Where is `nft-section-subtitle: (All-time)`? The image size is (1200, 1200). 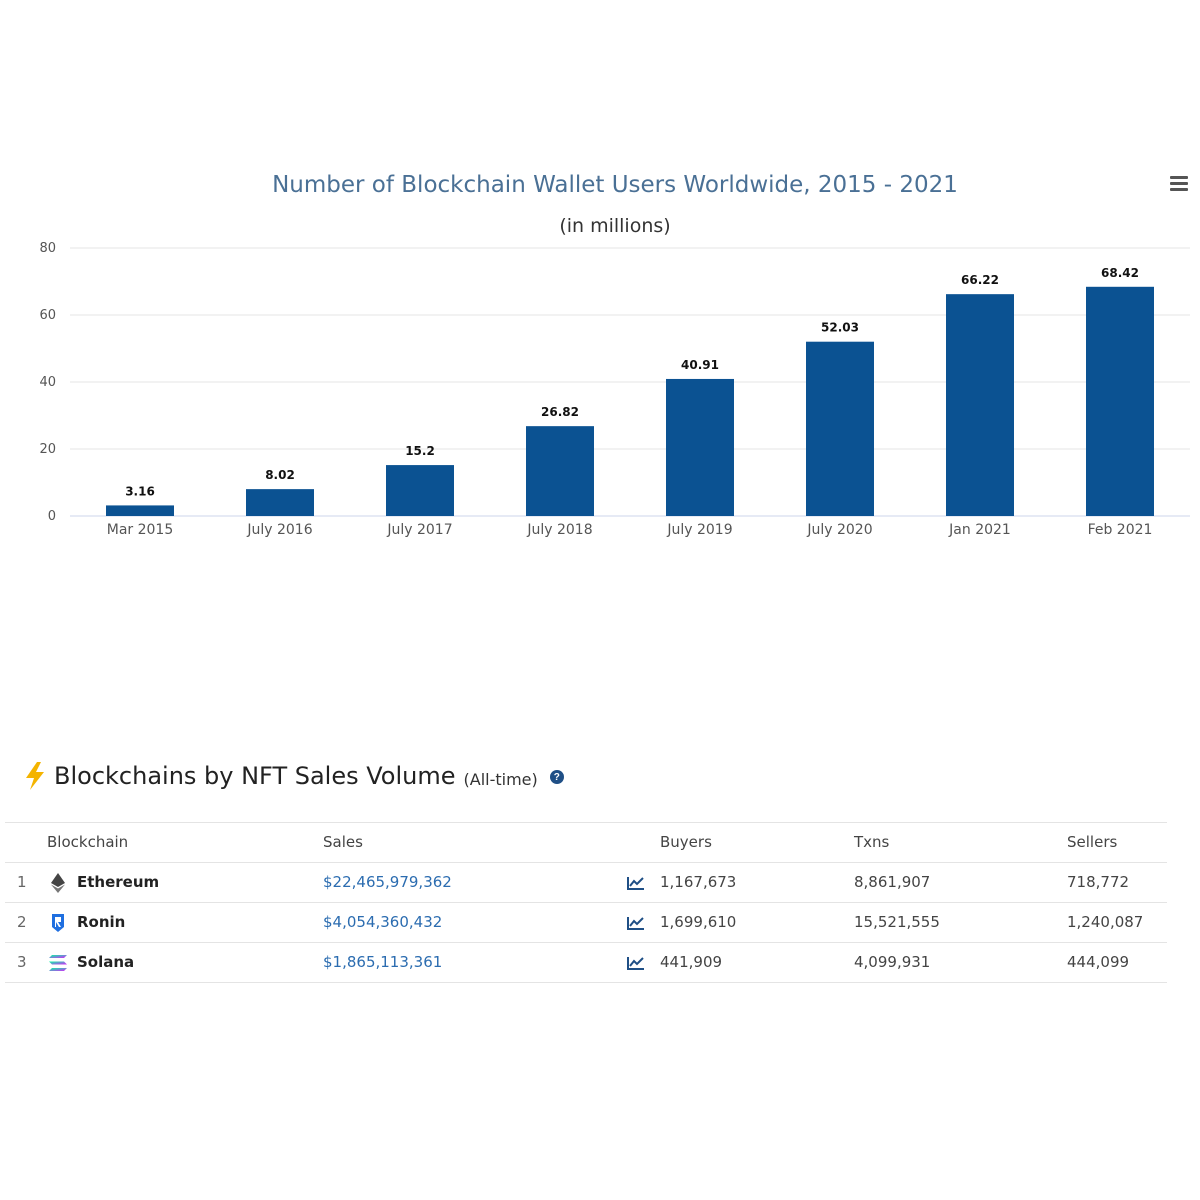
nft-section-subtitle: (All-time) is located at coordinates (500, 779).